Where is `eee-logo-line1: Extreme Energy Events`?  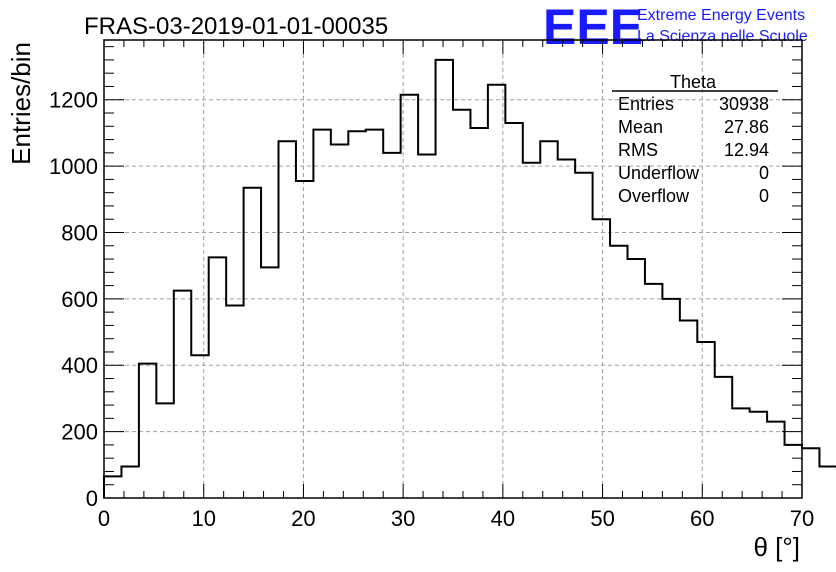 eee-logo-line1: Extreme Energy Events is located at coordinates (721, 15).